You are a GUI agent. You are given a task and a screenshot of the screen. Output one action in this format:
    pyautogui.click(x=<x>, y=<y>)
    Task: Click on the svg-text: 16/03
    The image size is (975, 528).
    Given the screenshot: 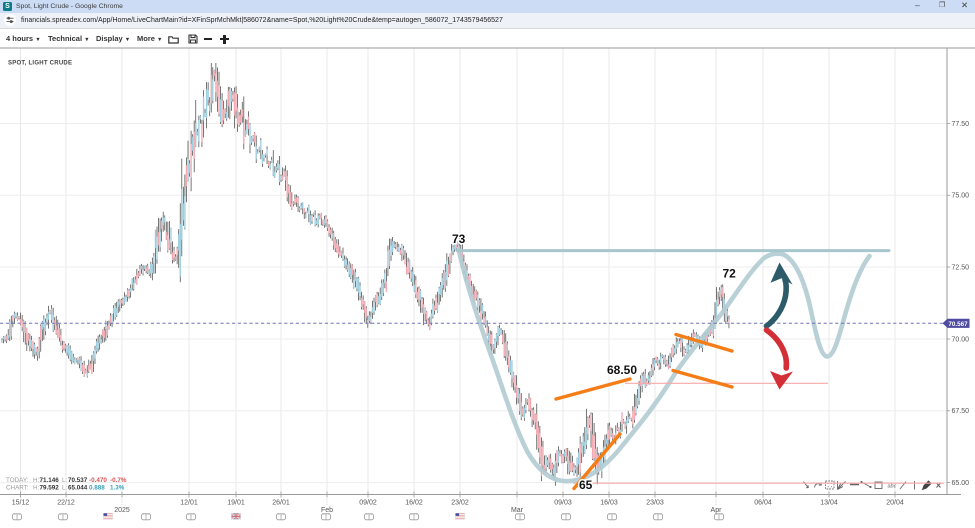 What is the action you would take?
    pyautogui.click(x=609, y=503)
    